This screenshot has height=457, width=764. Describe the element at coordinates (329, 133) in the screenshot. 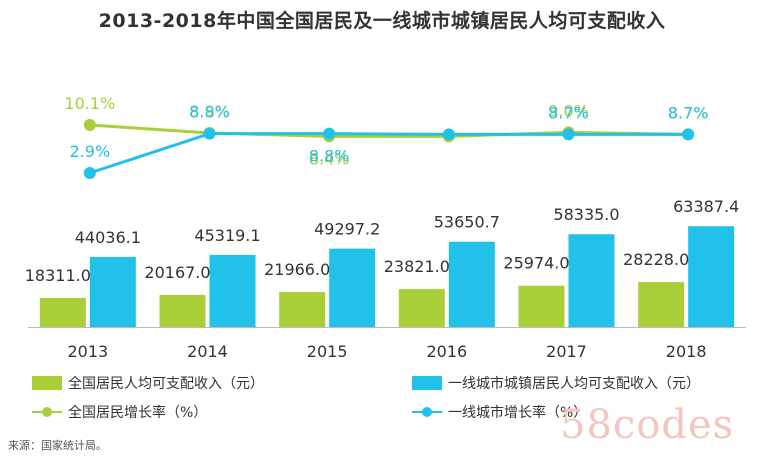

I see `point-tier1-2015` at that location.